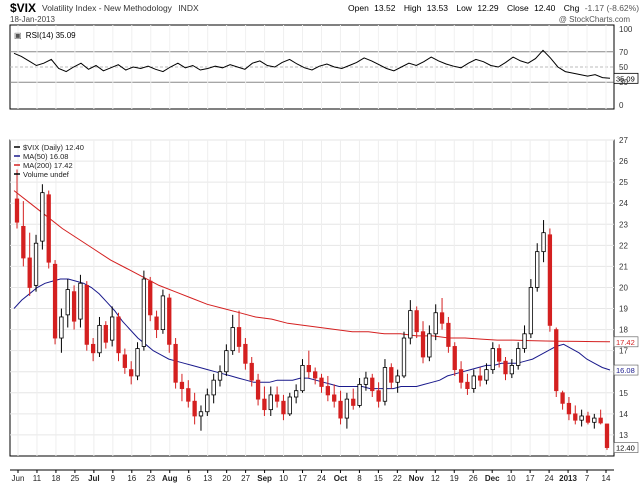 The height and width of the screenshot is (503, 640). What do you see at coordinates (55, 478) in the screenshot?
I see `x-tick-label: 18` at bounding box center [55, 478].